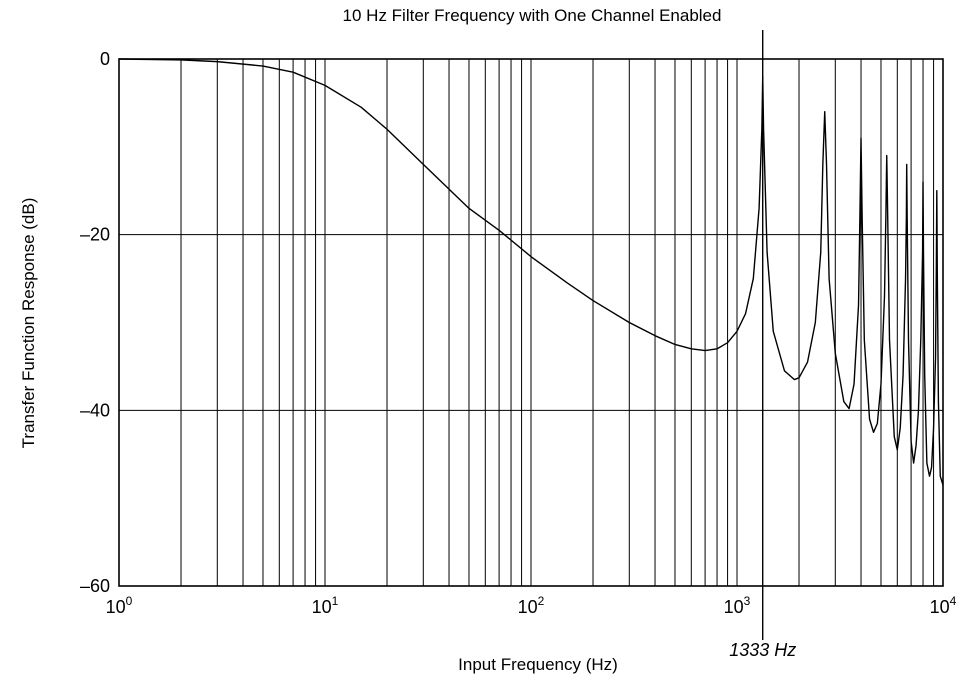 This screenshot has width=973, height=679. Describe the element at coordinates (747, 601) in the screenshot. I see `x-tick-exponent: 3` at that location.